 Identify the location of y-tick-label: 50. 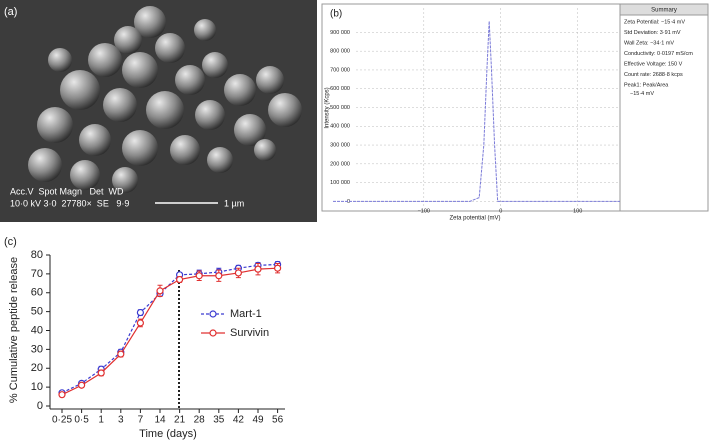
(37, 312).